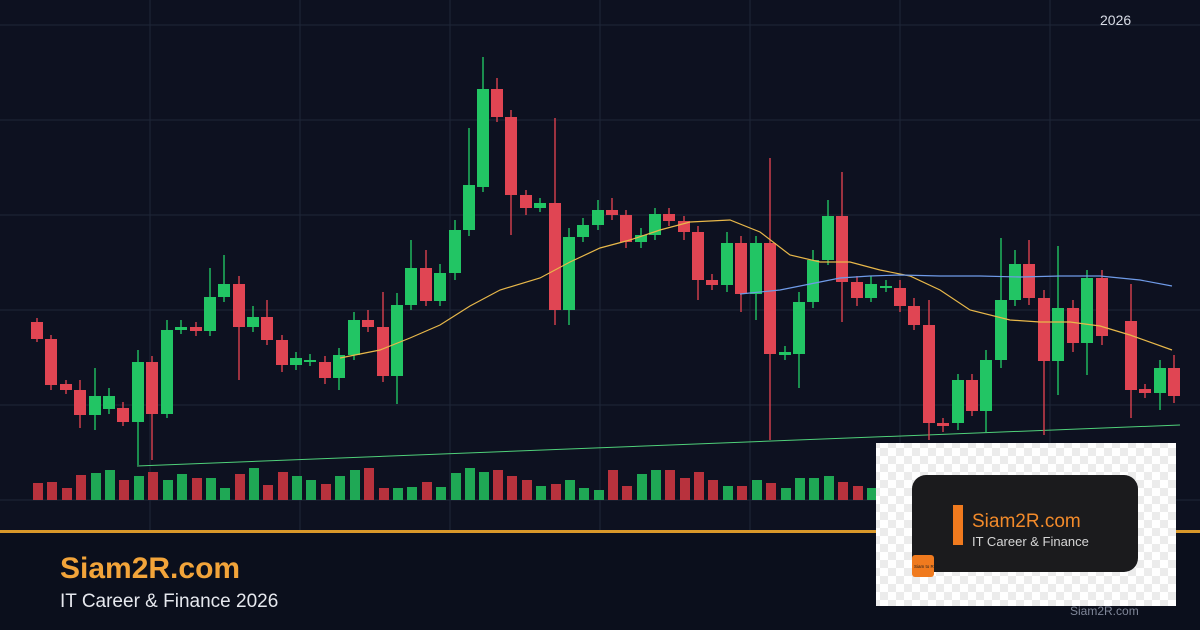 This screenshot has height=630, width=1200. What do you see at coordinates (600, 531) in the screenshot?
I see `divider` at bounding box center [600, 531].